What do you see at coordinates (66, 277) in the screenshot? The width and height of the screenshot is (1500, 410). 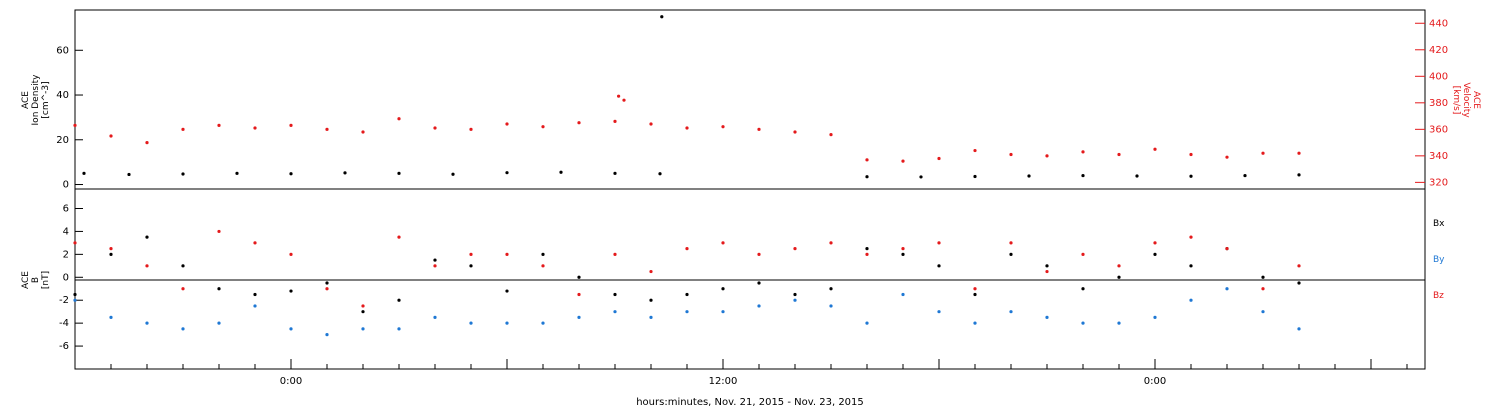 I see `bottom-ytick-label: 0` at bounding box center [66, 277].